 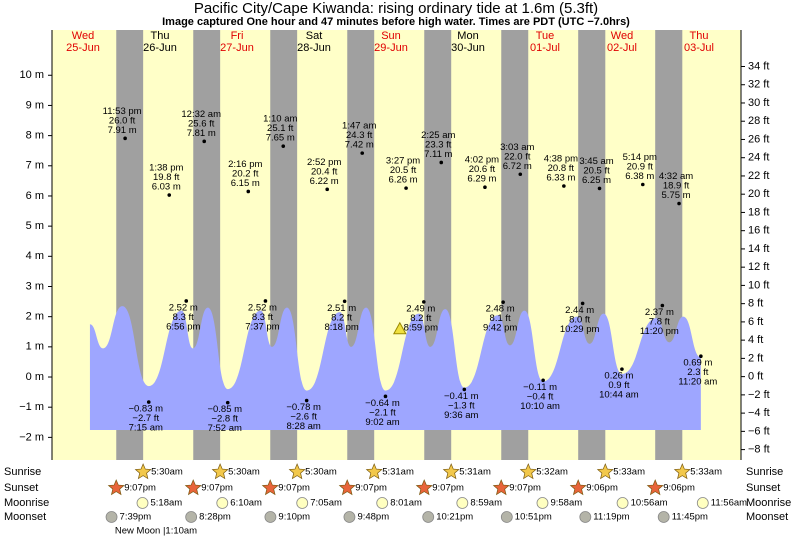 What do you see at coordinates (482, 169) in the screenshot?
I see `tide-label: 20.6 ft` at bounding box center [482, 169].